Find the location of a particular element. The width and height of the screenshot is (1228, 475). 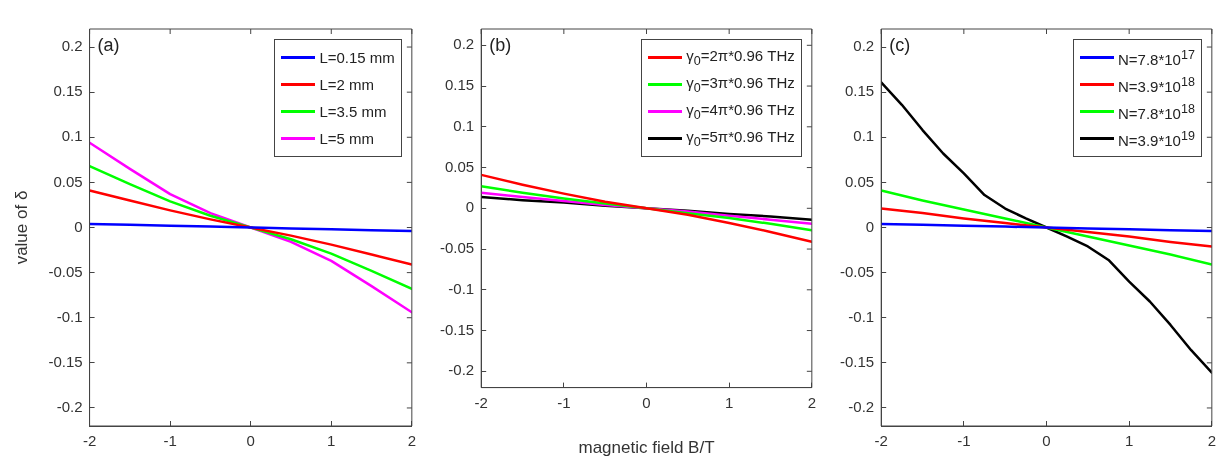

legend-label: γ$_{0}$=5π*0.96 THz is located at coordinates (740, 138).